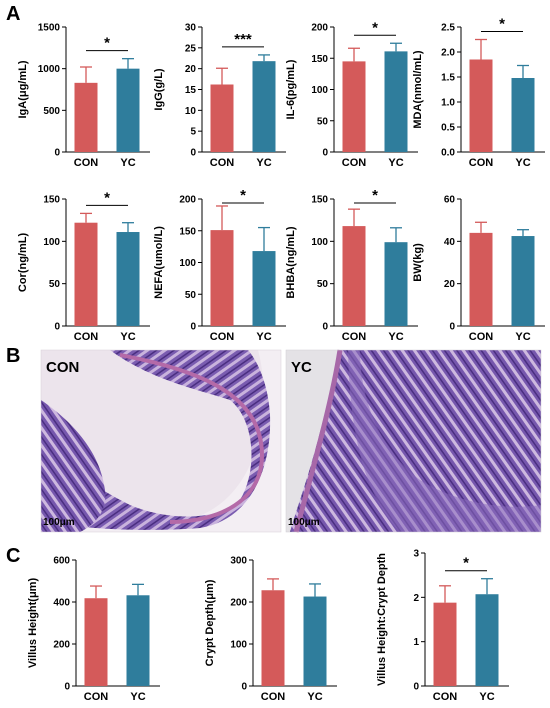  Describe the element at coordinates (416, 554) in the screenshot. I see `y-tick-label: 3` at that location.